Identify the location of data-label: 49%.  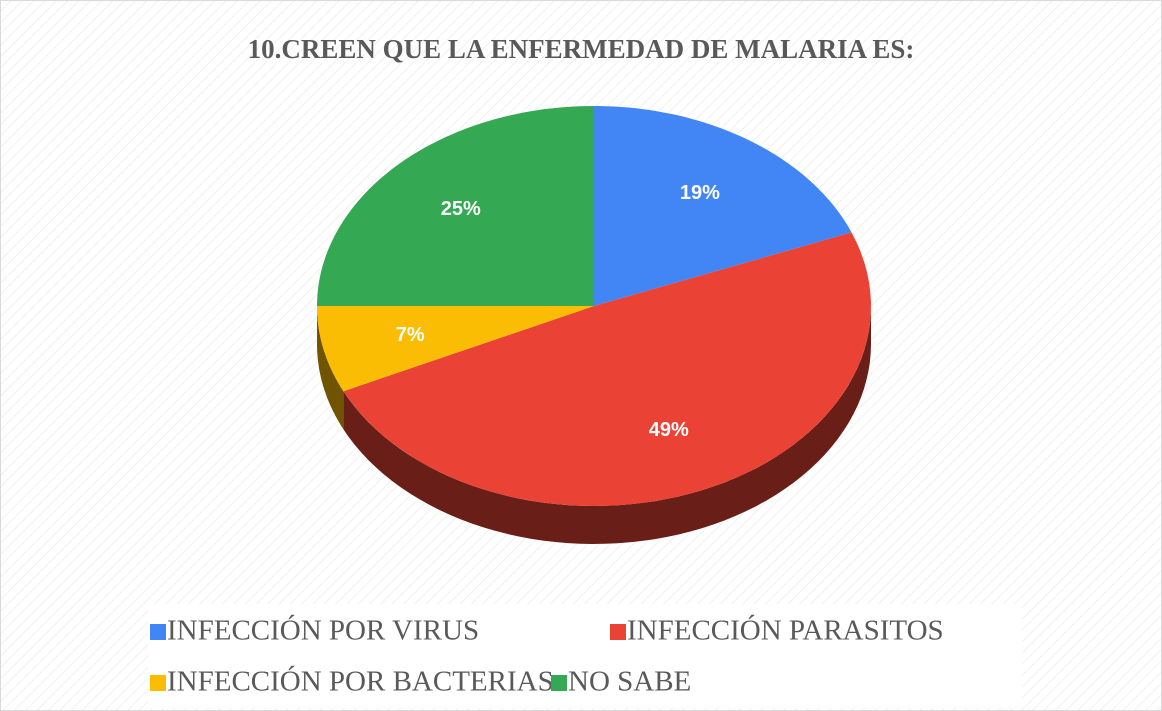
(669, 430).